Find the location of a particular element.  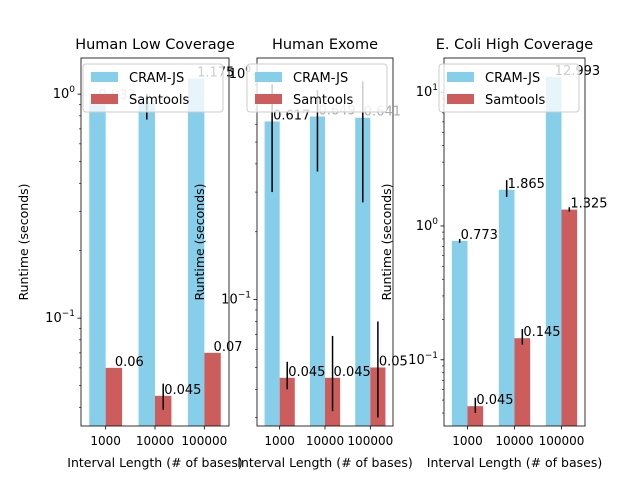

y-tick-exponent: 1 is located at coordinates (435, 88).